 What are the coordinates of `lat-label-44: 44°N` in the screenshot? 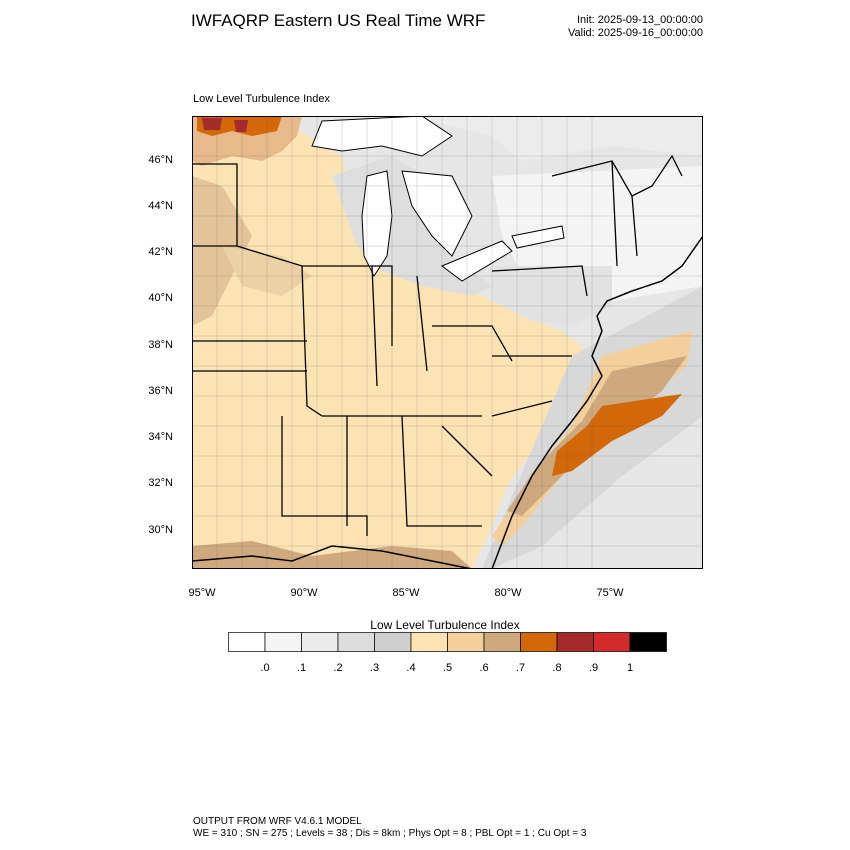 It's located at (160, 206).